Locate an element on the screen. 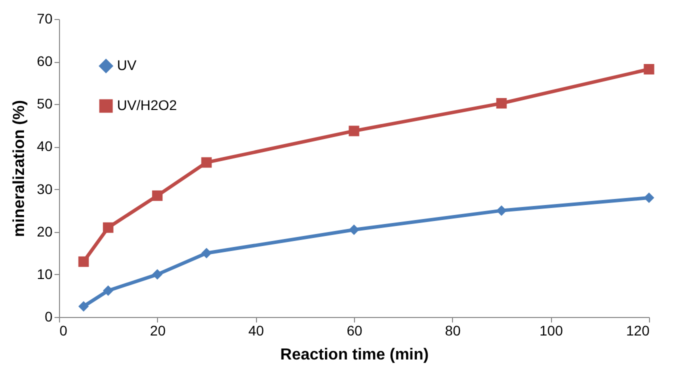  x-tick-label: 80 is located at coordinates (453, 330).